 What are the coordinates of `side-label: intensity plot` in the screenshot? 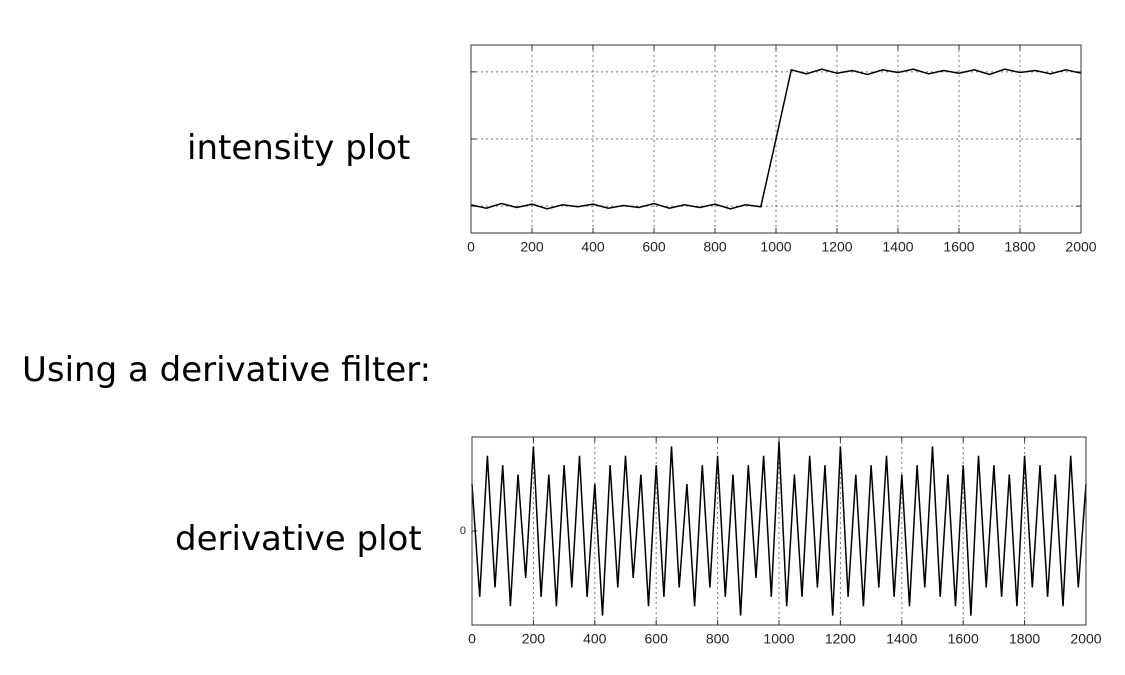 It's located at (299, 148).